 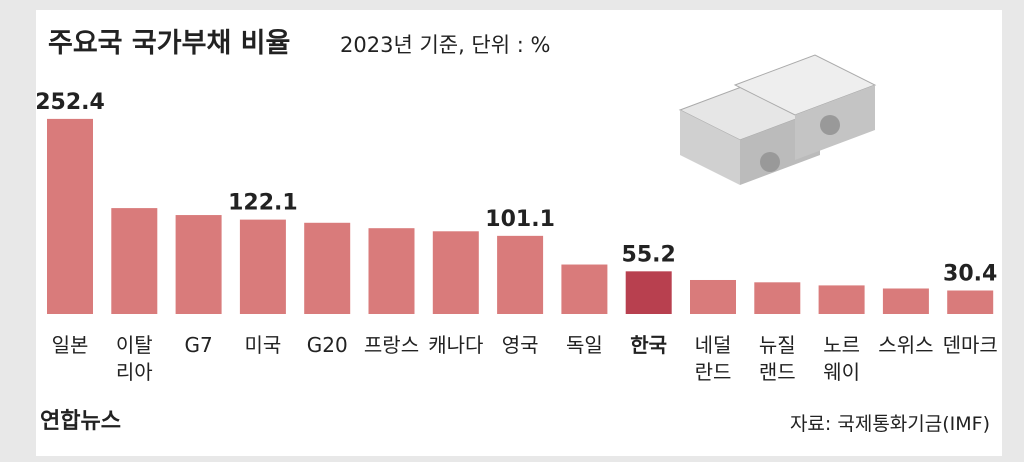 What do you see at coordinates (445, 45) in the screenshot?
I see `chart-subtitle: 2023년 기준, 단위 : %` at bounding box center [445, 45].